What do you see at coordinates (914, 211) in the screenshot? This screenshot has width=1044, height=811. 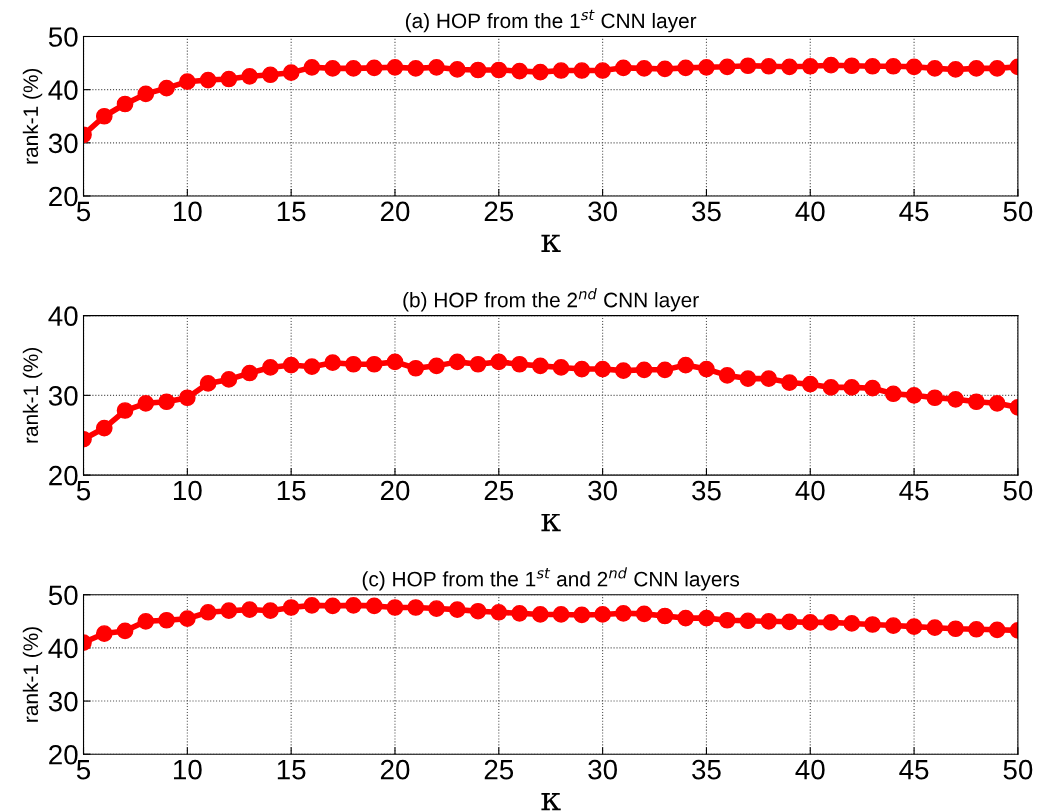 I see `x-tick-label: 45` at bounding box center [914, 211].